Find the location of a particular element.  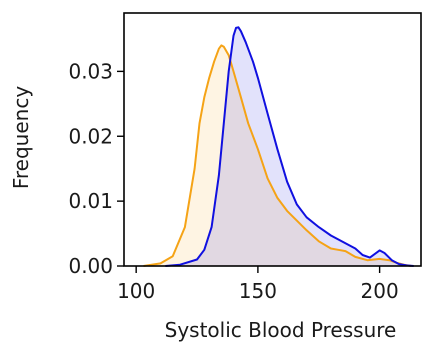

y-tick-label: 0.03 is located at coordinates (90, 71).